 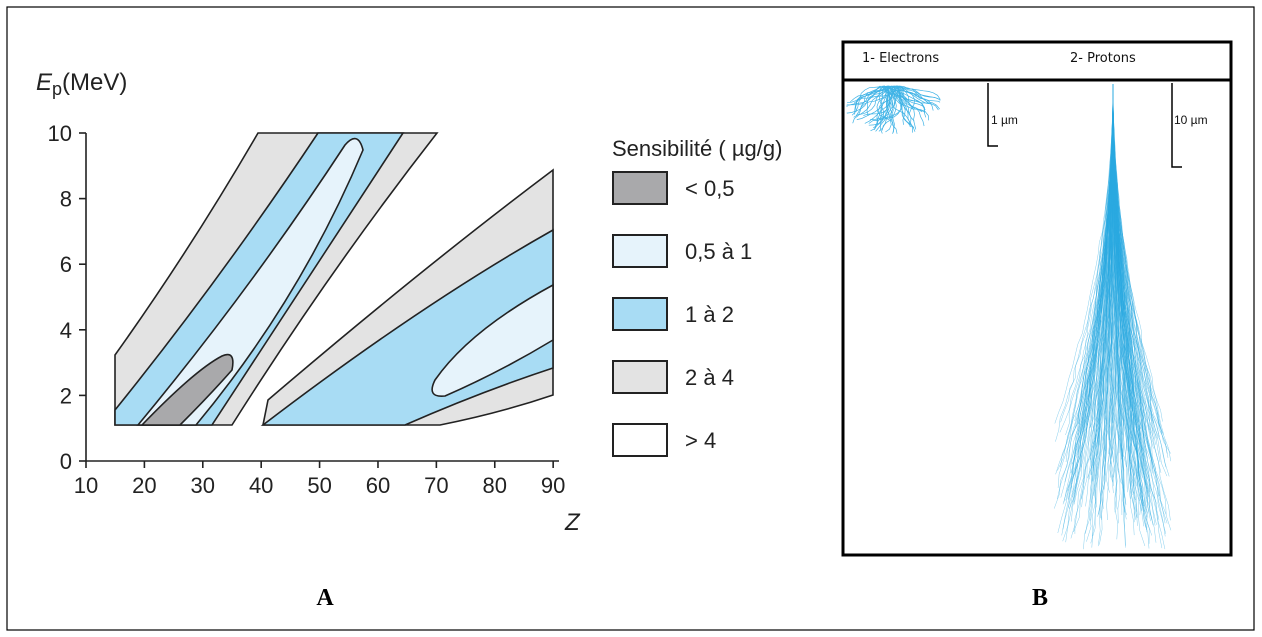 What do you see at coordinates (1040, 598) in the screenshot?
I see `panel-label: B` at bounding box center [1040, 598].